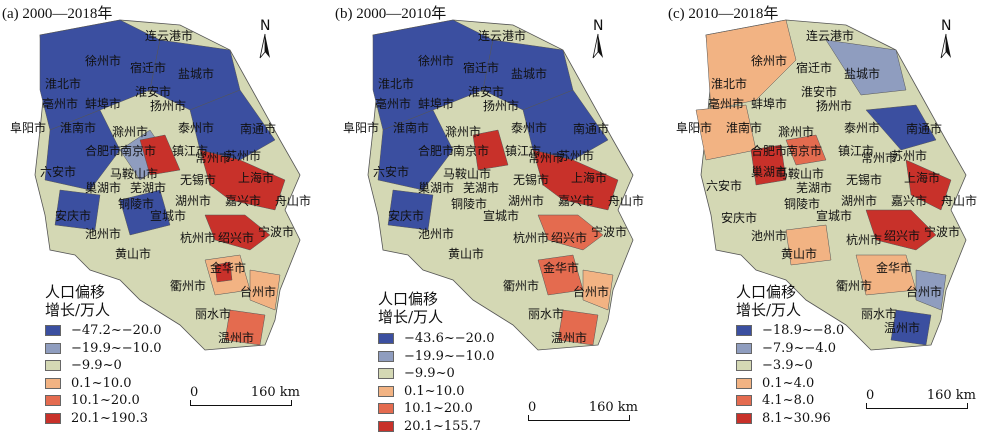 The height and width of the screenshot is (435, 1000). I want to click on city-label: 黄山市, so click(466, 253).